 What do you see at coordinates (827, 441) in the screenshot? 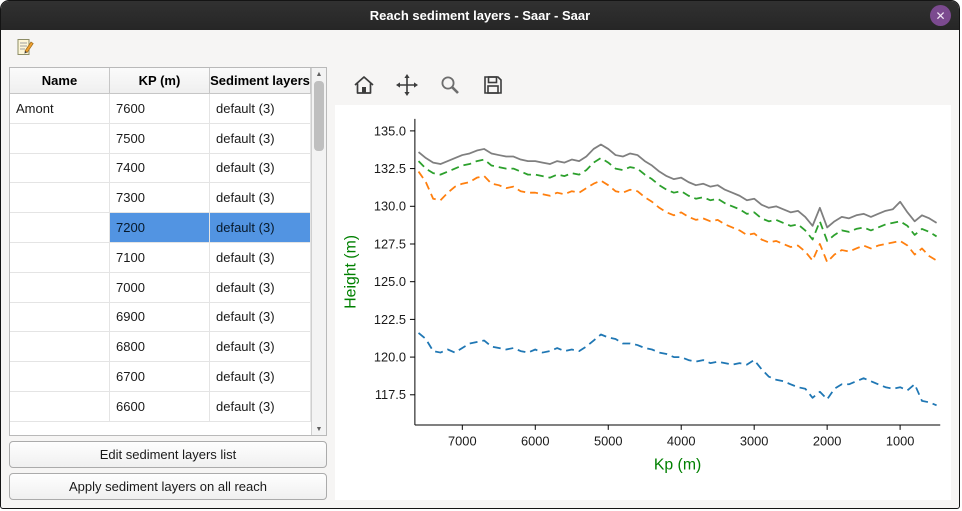
I see `svg-text: 2000` at bounding box center [827, 441].